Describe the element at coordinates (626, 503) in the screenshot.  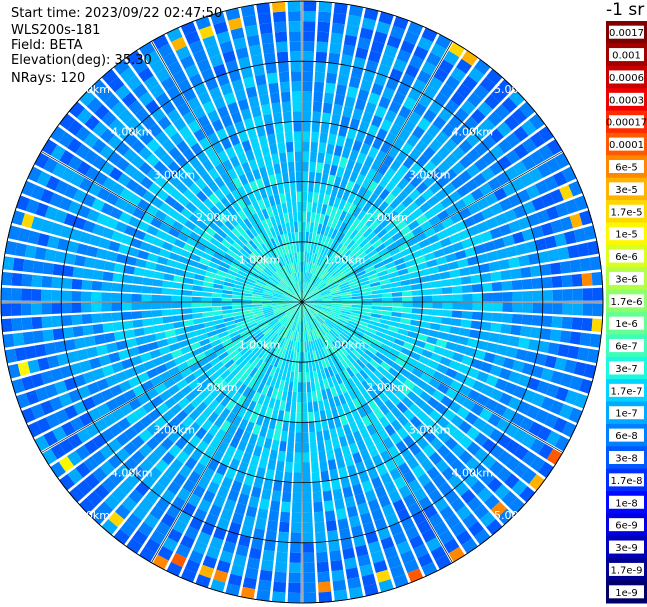
I see `colorbar-label: 1e-8` at that location.